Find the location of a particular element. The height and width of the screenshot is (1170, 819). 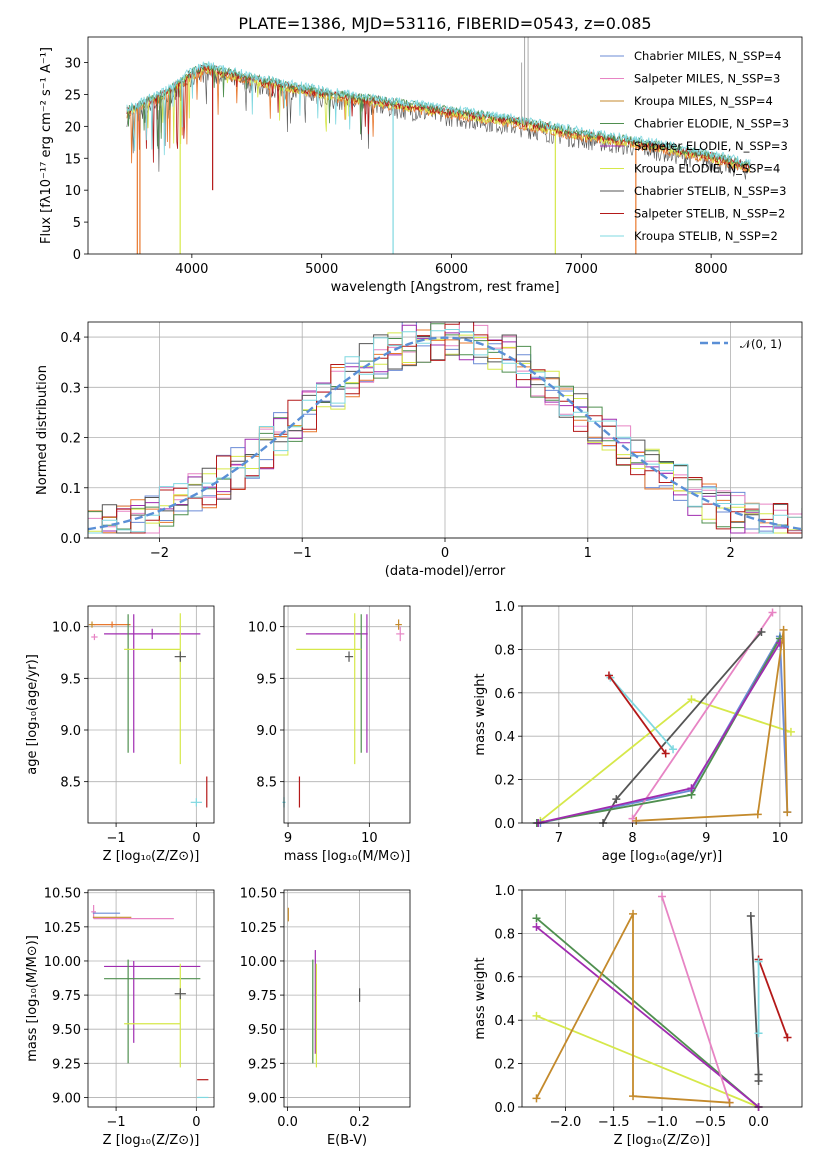

x-axis-label: mass [log₁₀(M/M⊙)] is located at coordinates (347, 856).